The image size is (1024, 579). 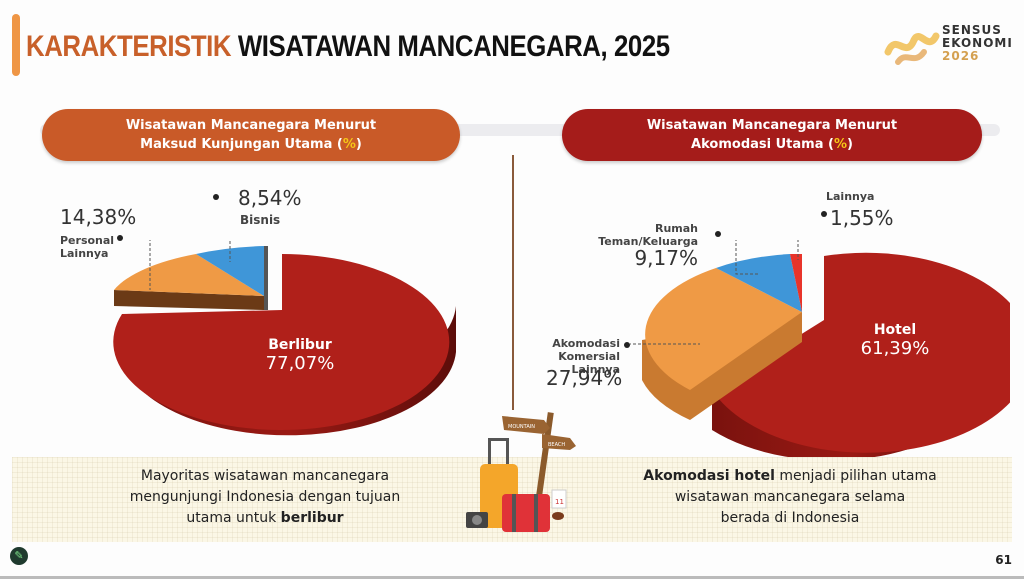 What do you see at coordinates (850, 196) in the screenshot?
I see `lainnya-label: Lainnya` at bounding box center [850, 196].